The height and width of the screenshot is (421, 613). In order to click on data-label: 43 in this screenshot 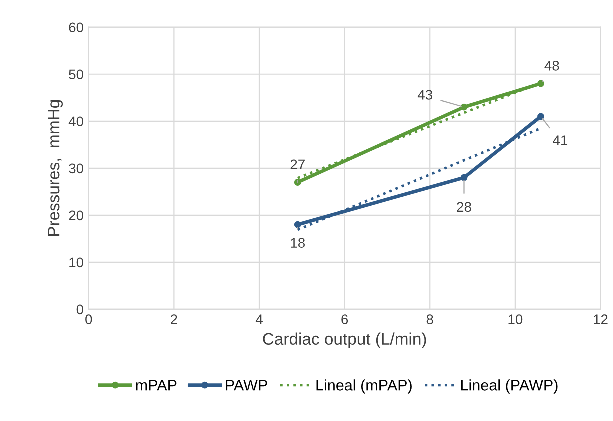, I will do `click(425, 95)`.